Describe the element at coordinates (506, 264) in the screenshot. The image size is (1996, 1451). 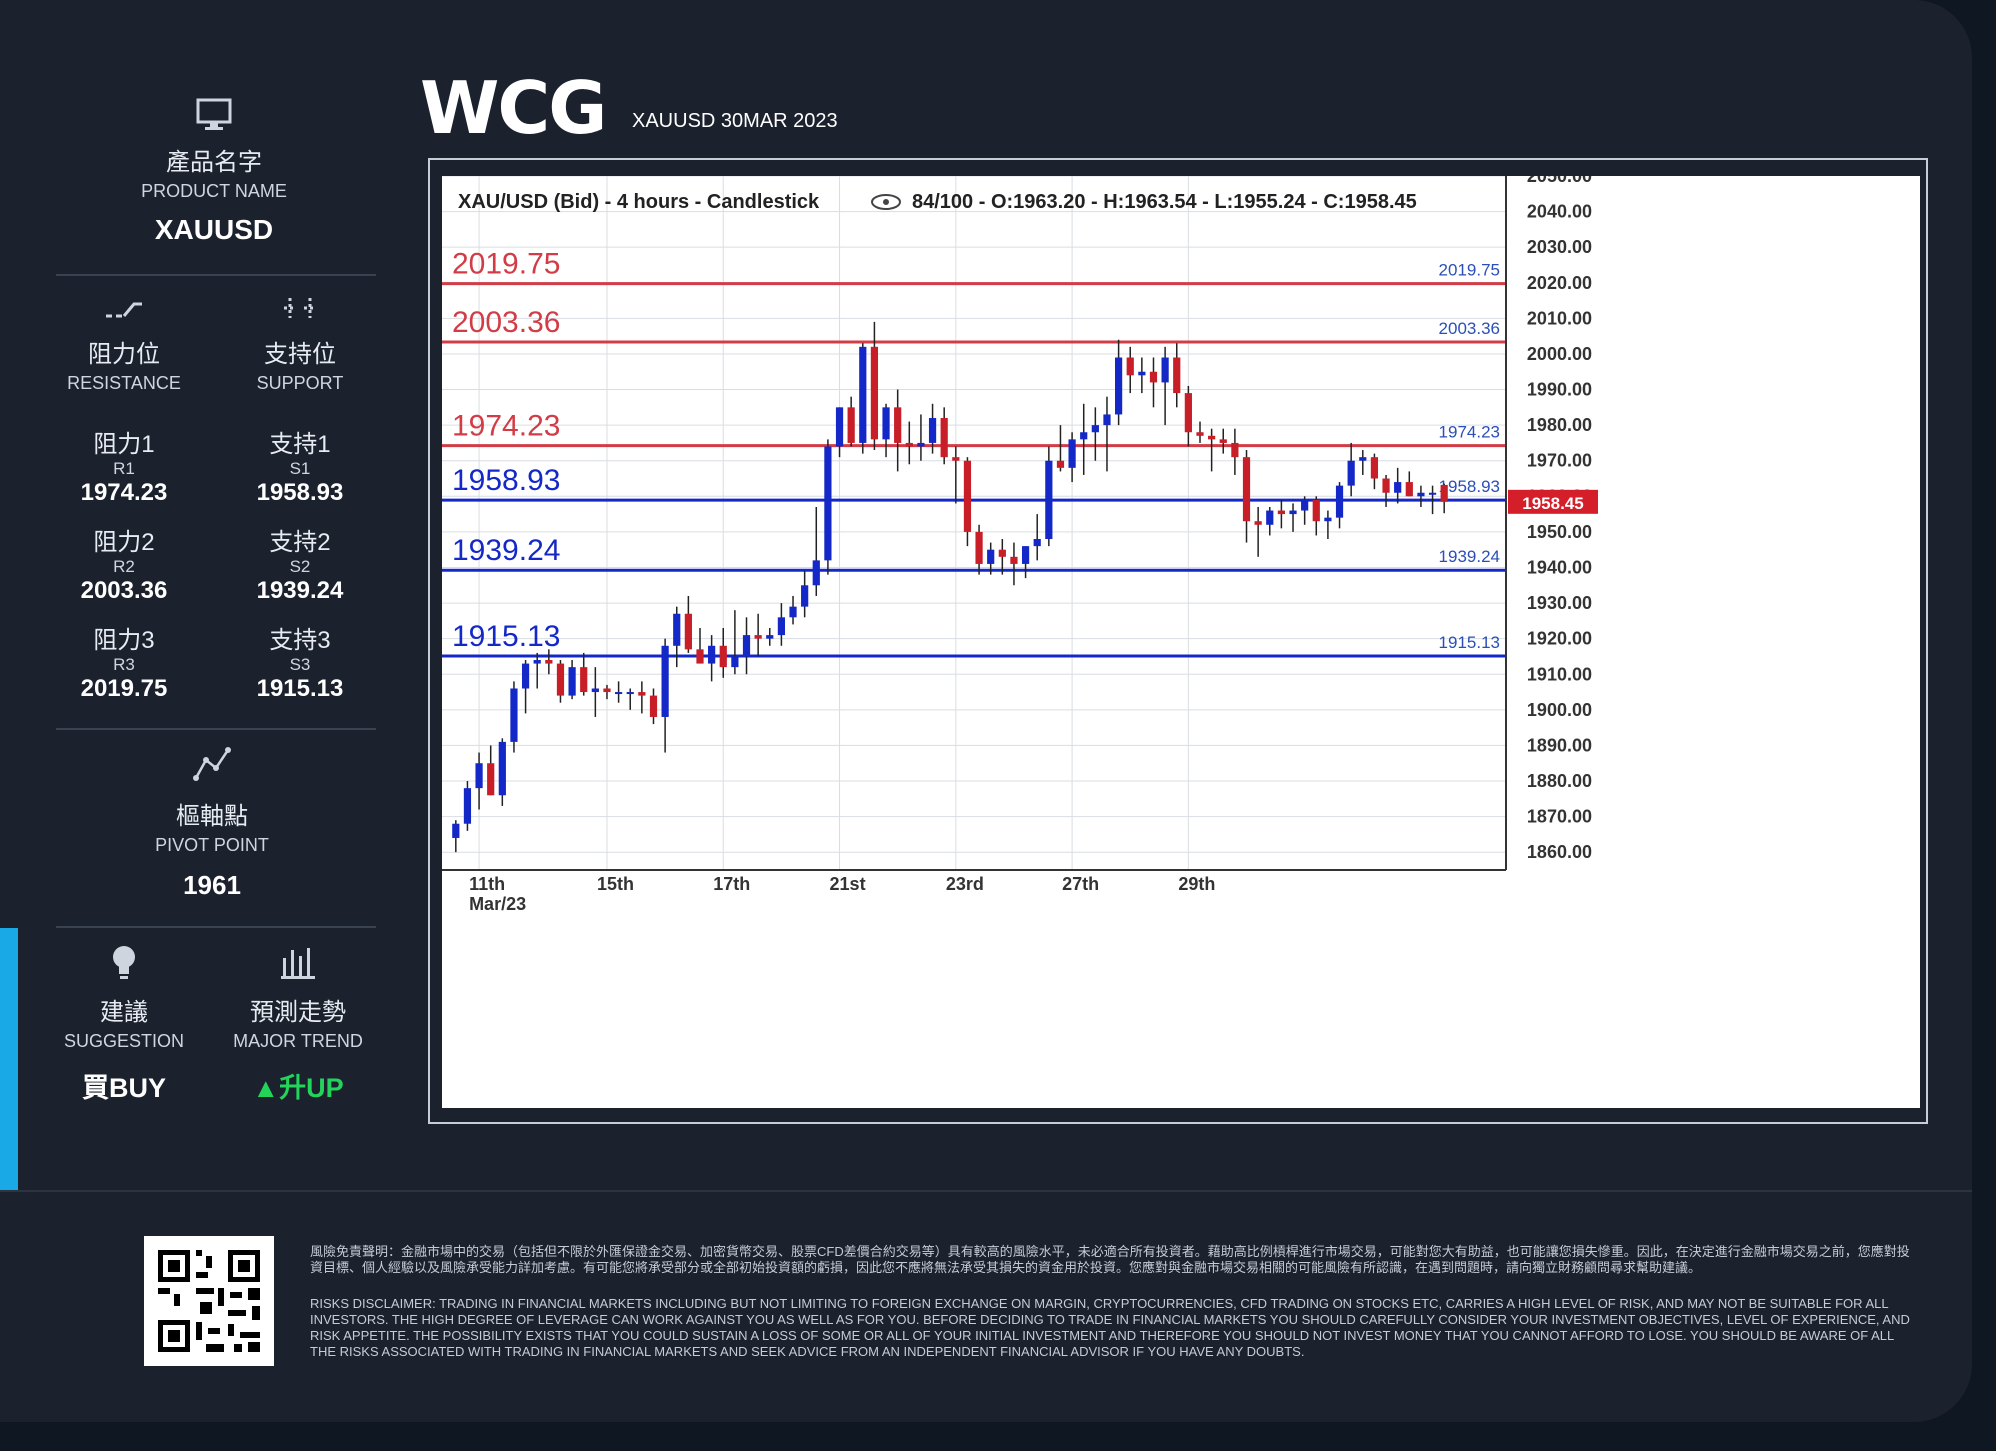
I see `level-label-large: 2019.75` at that location.